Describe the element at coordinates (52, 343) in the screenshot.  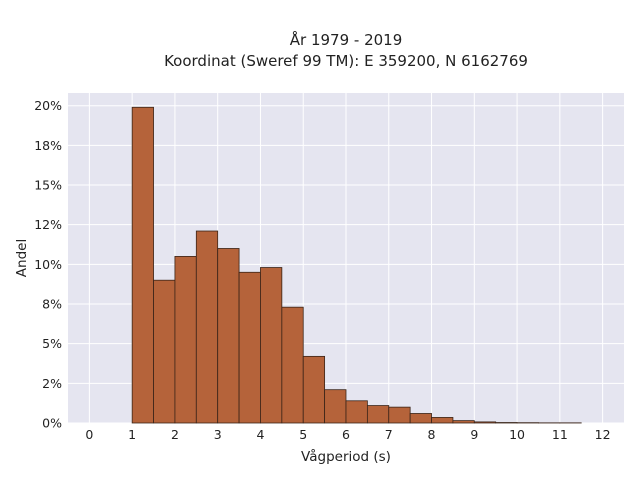
I see `y-tick-label: 5%` at that location.